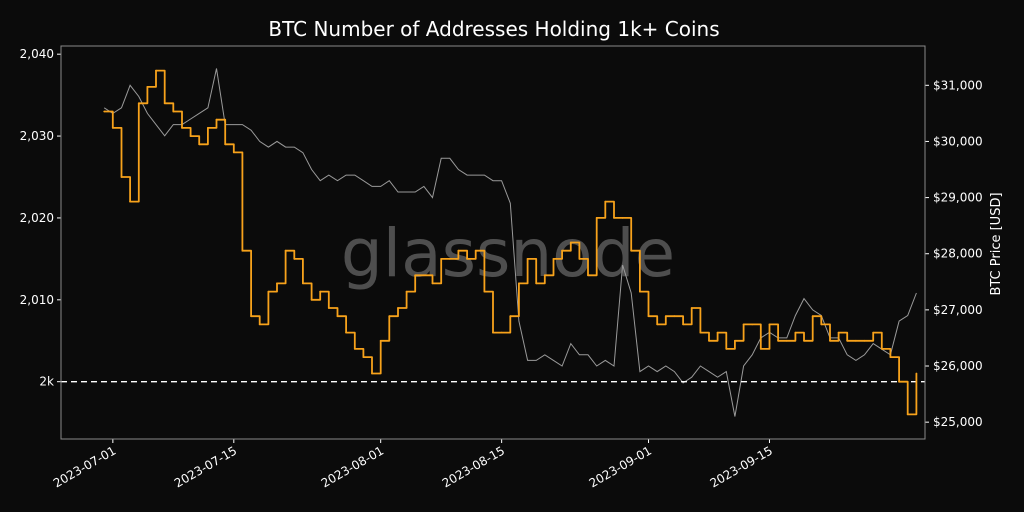  Describe the element at coordinates (352, 466) in the screenshot. I see `x-tick-label: 2023-08-01` at that location.